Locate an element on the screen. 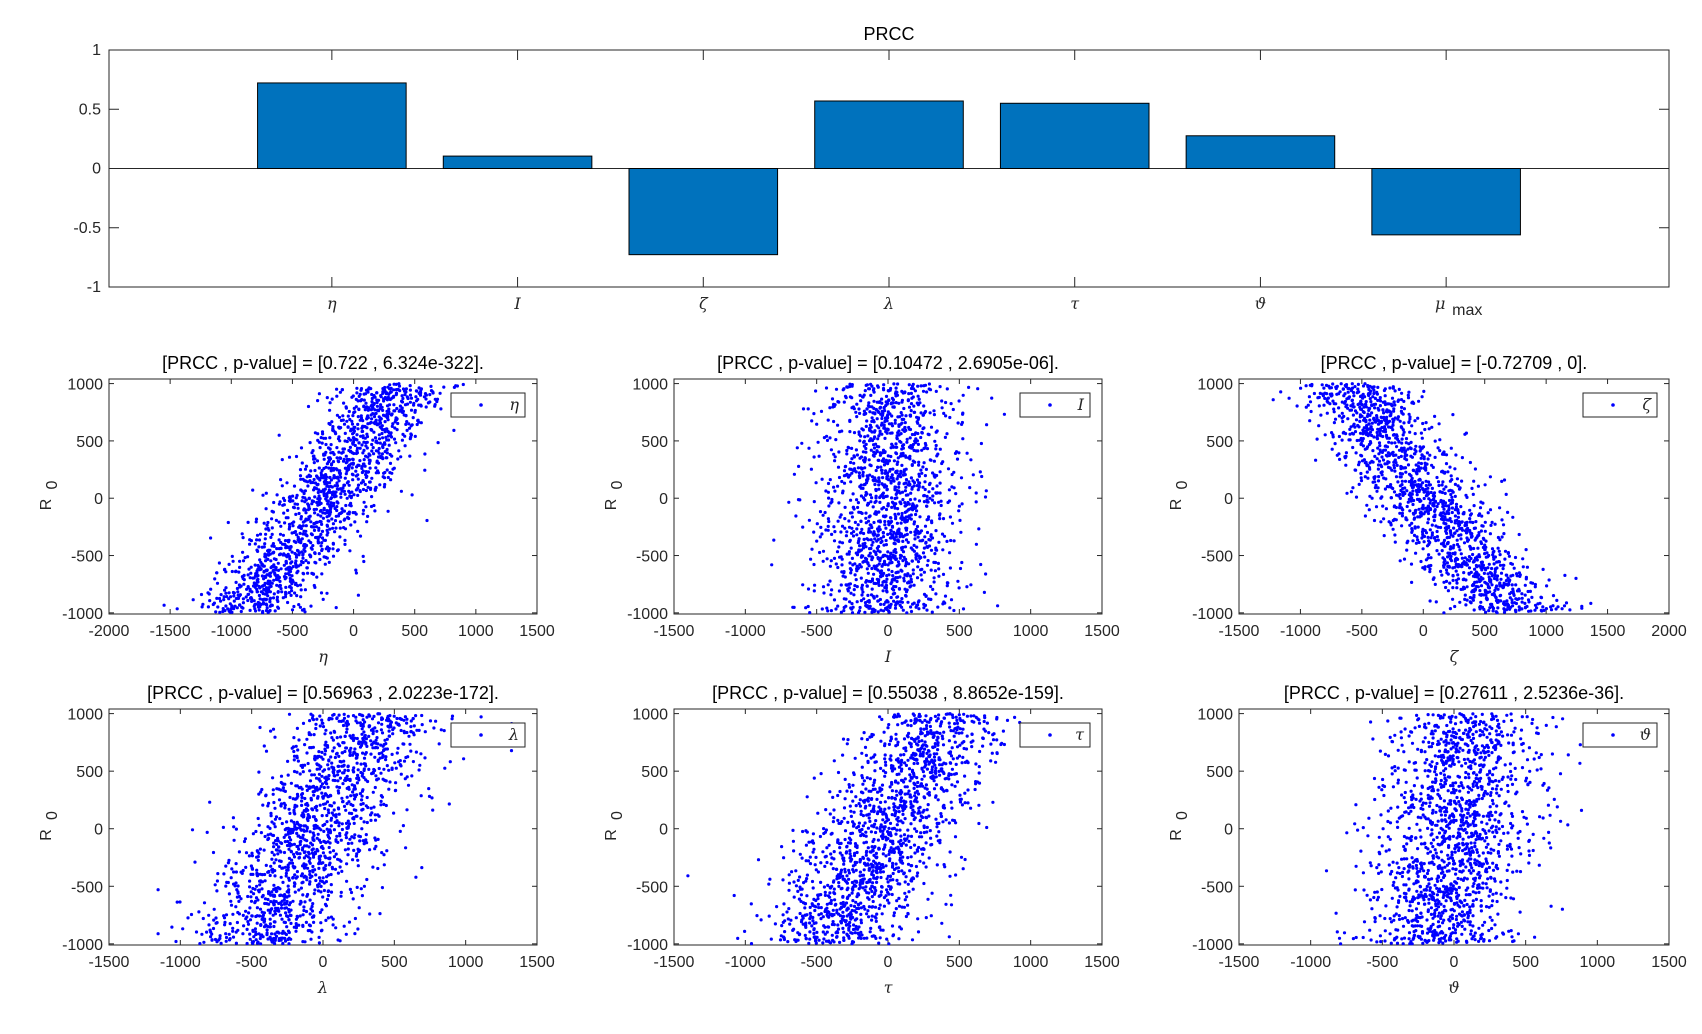  y-tick-label: -500 is located at coordinates (652, 557).